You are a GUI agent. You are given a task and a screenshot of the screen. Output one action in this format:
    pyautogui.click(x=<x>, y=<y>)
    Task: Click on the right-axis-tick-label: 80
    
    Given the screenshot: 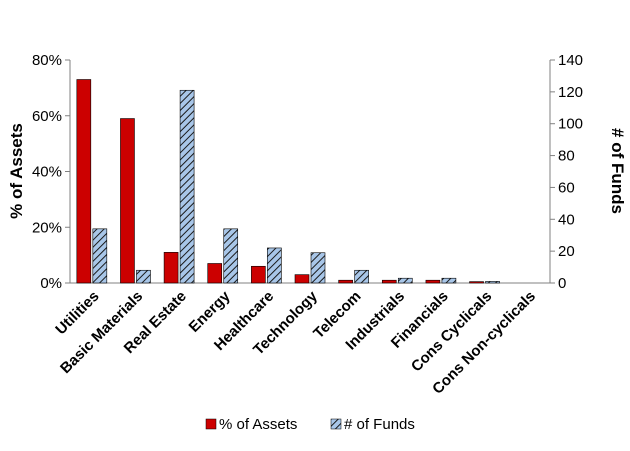 What is the action you would take?
    pyautogui.click(x=566, y=156)
    